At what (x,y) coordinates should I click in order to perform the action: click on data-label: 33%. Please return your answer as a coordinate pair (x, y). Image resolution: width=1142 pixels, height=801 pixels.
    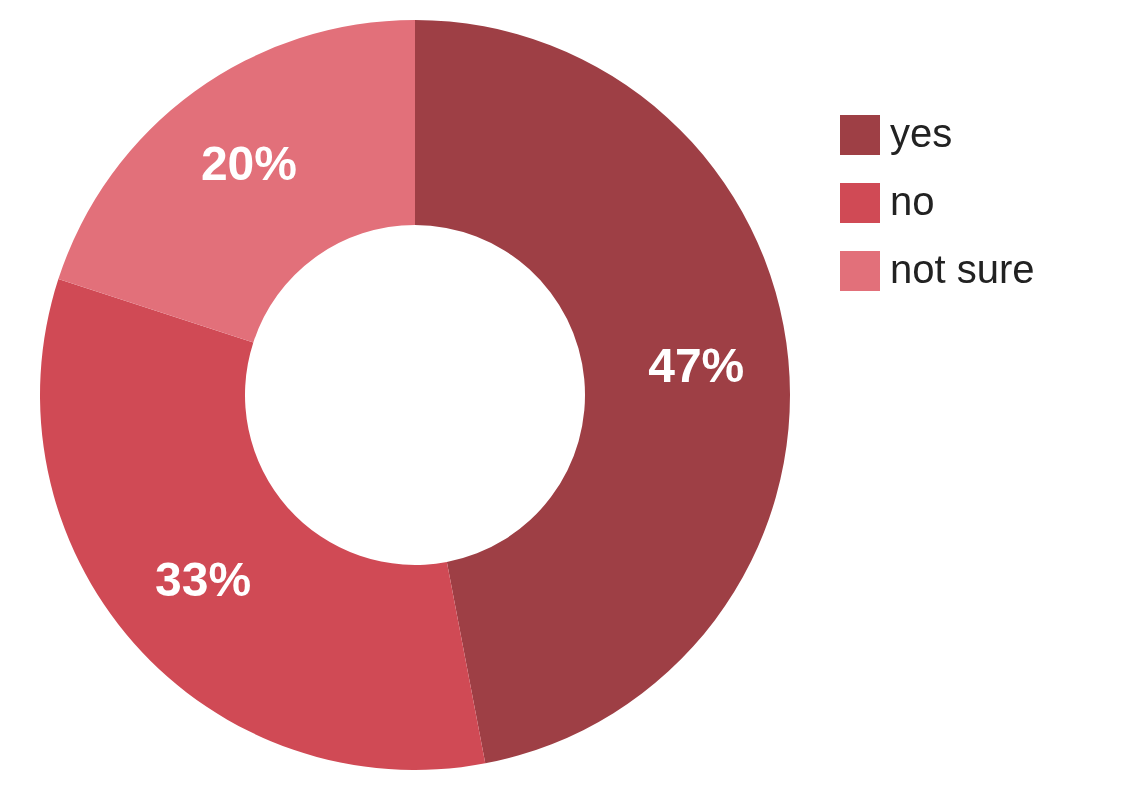
    Looking at the image, I should click on (203, 579).